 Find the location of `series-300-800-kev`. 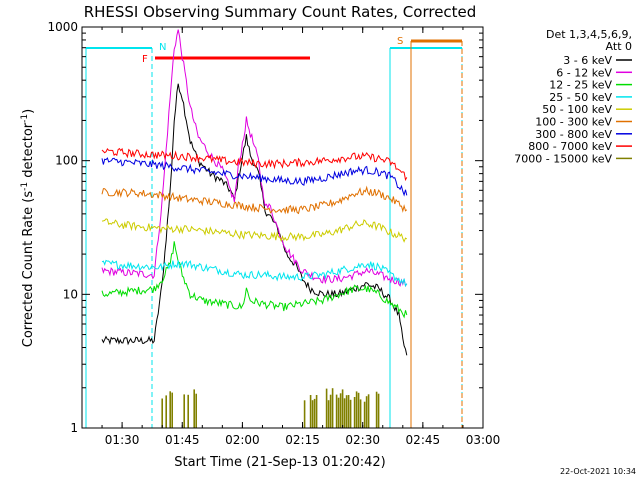

series-300-800-kev is located at coordinates (254, 177).